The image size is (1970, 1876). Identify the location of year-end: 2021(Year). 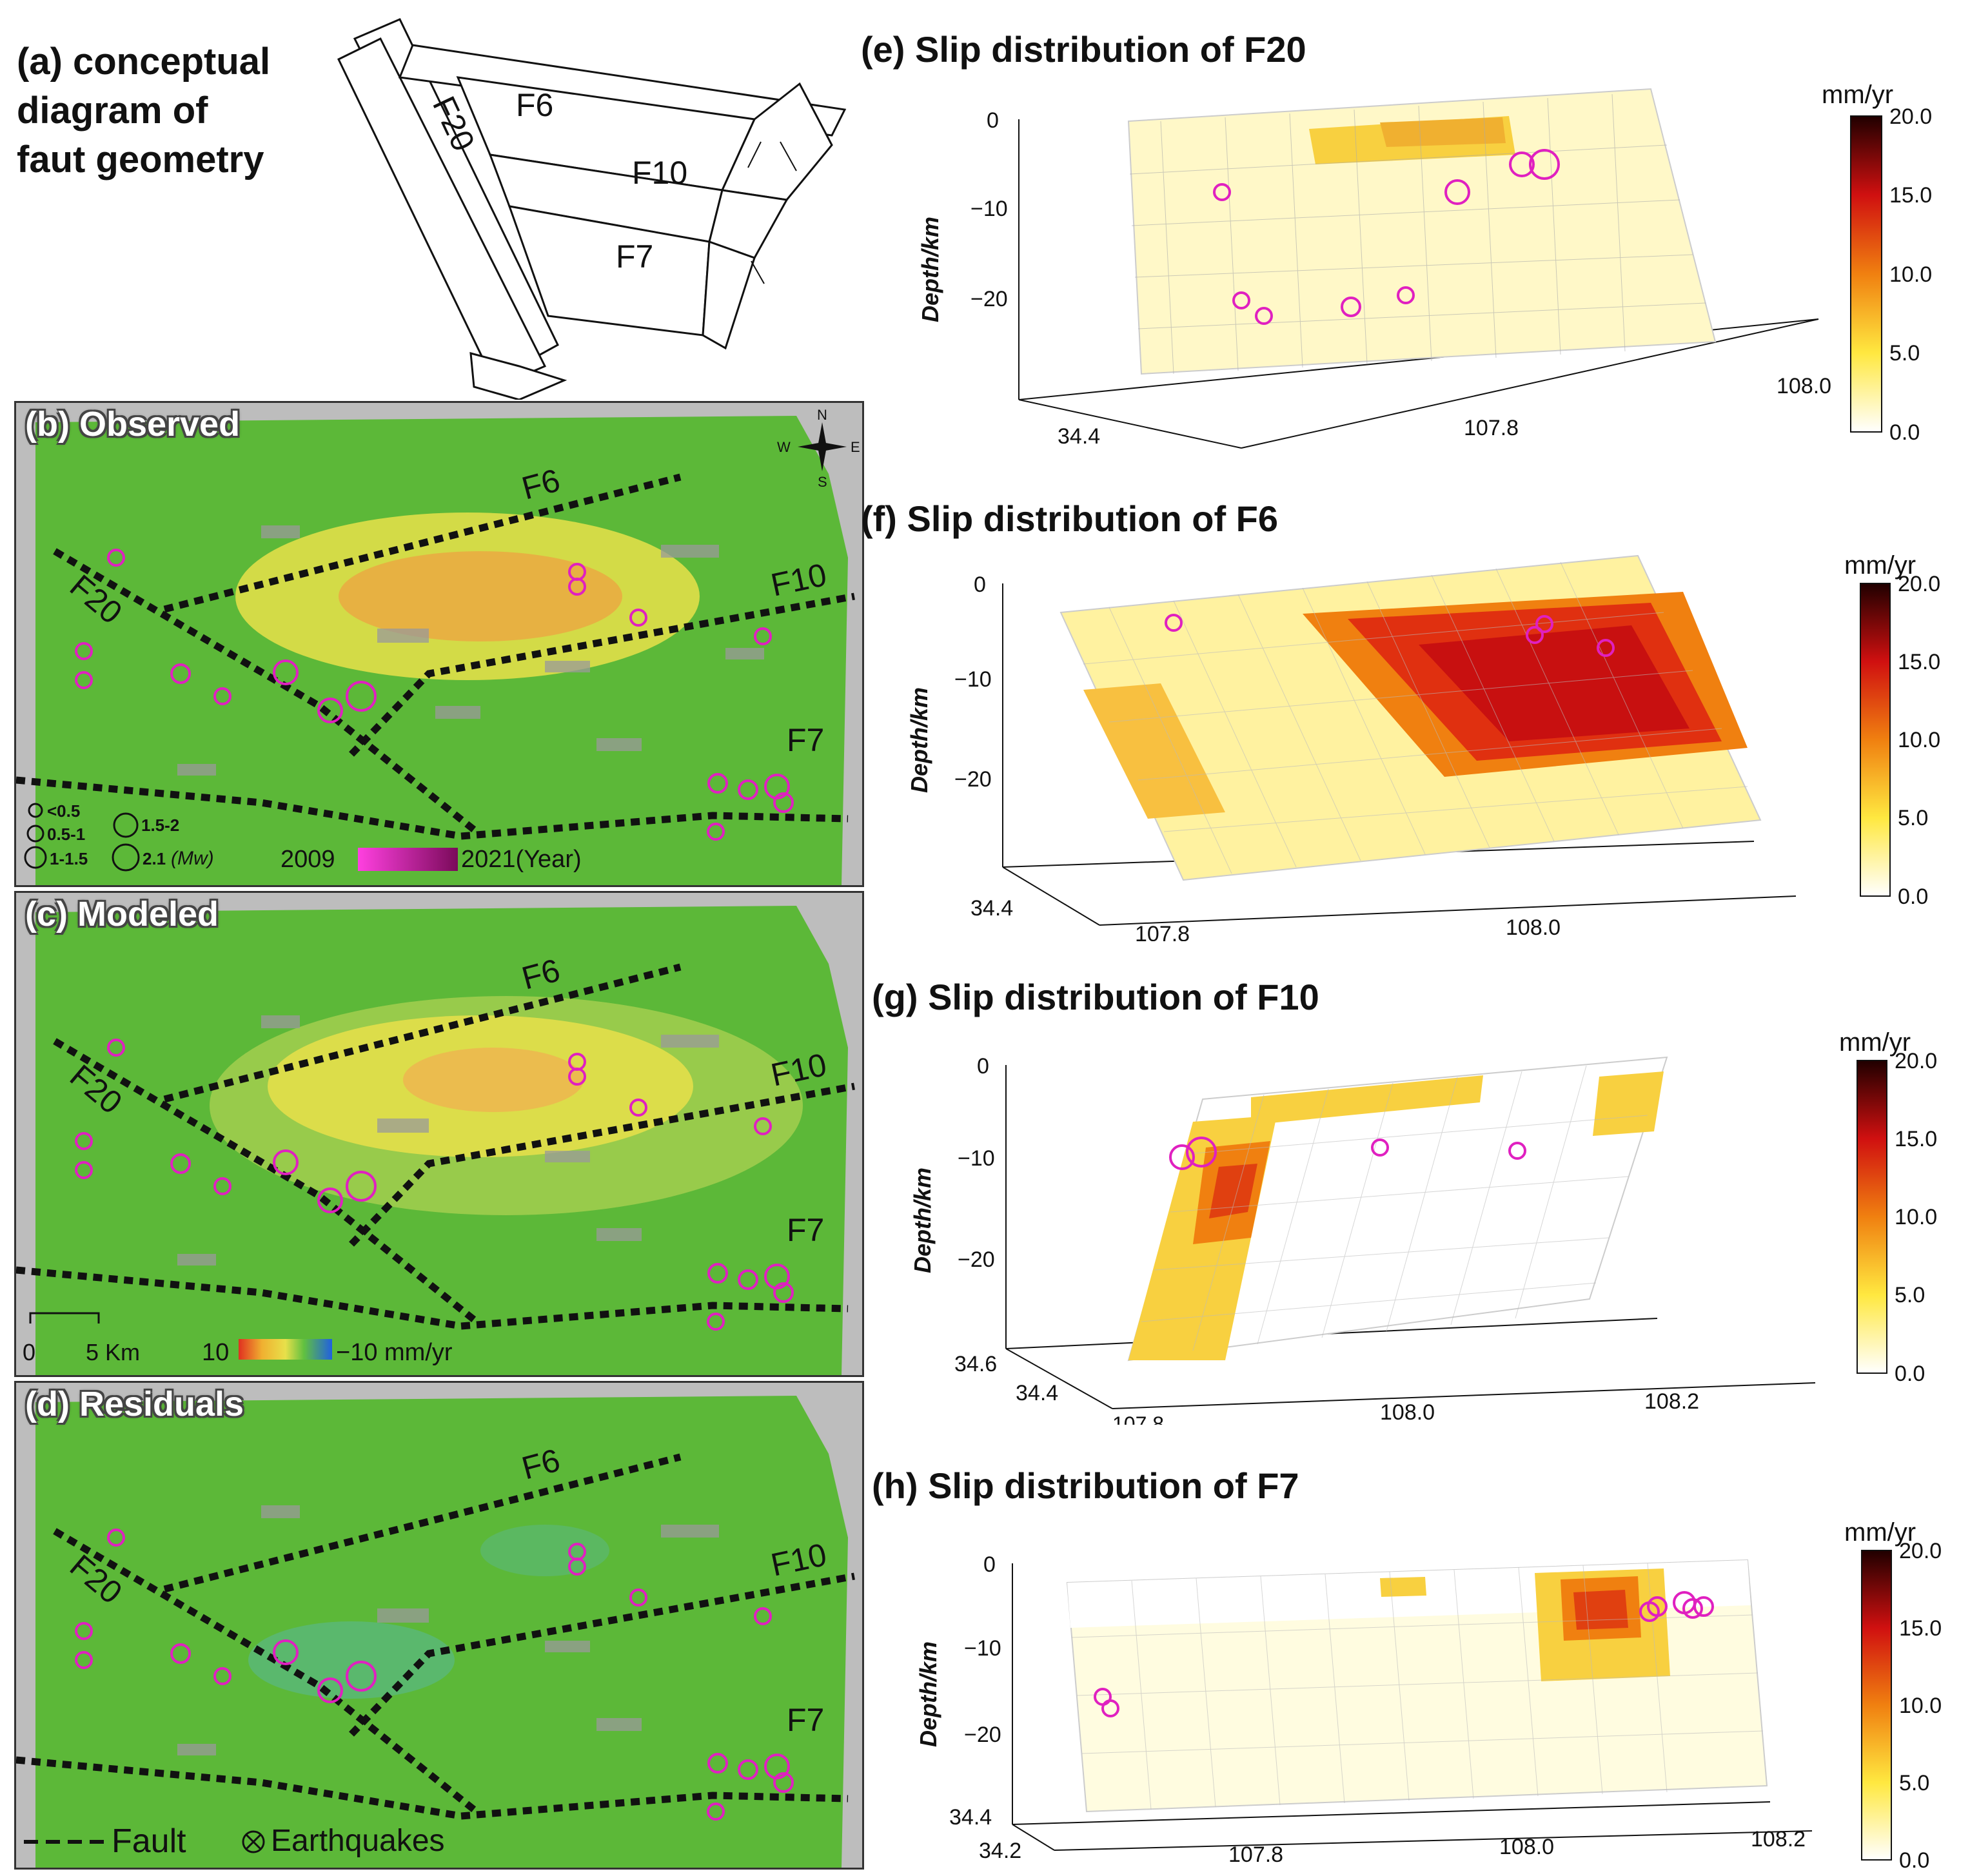
(521, 859).